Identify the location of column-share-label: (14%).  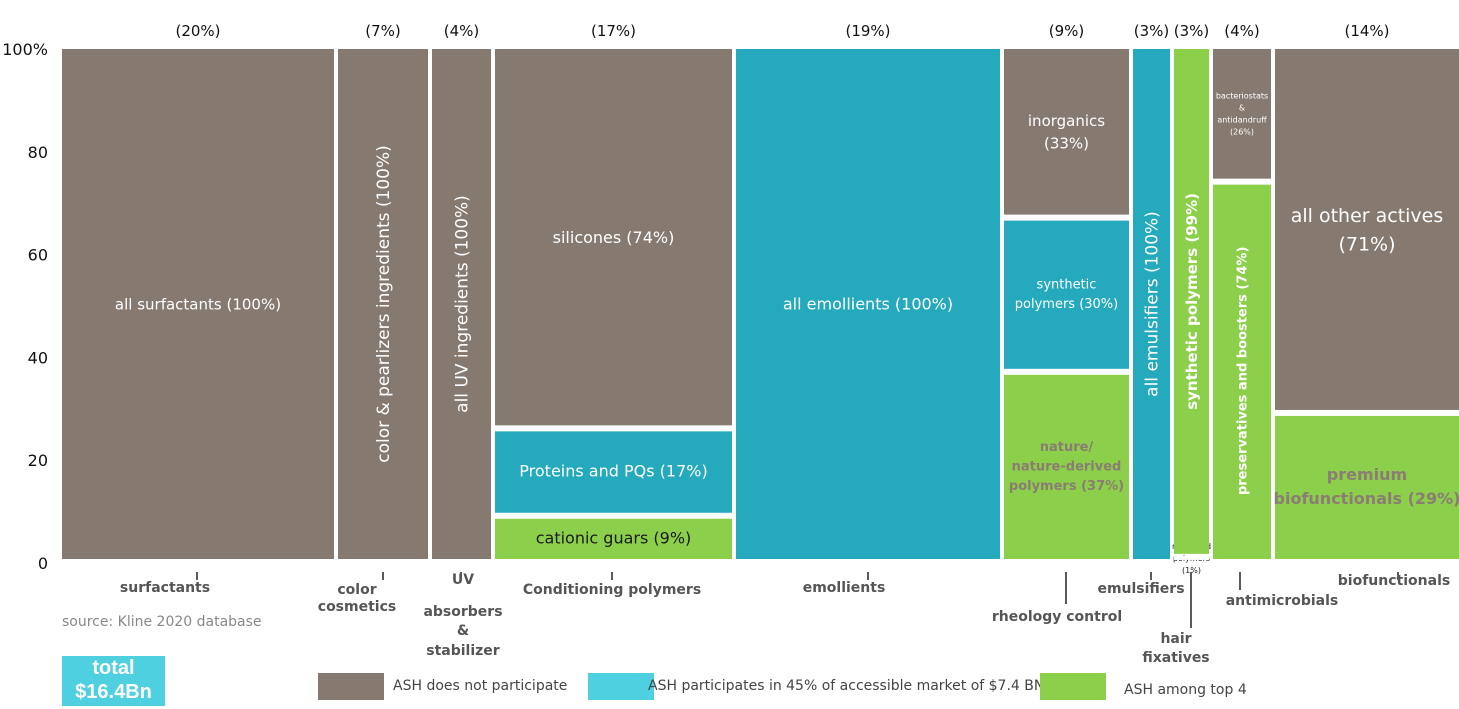
(1366, 31).